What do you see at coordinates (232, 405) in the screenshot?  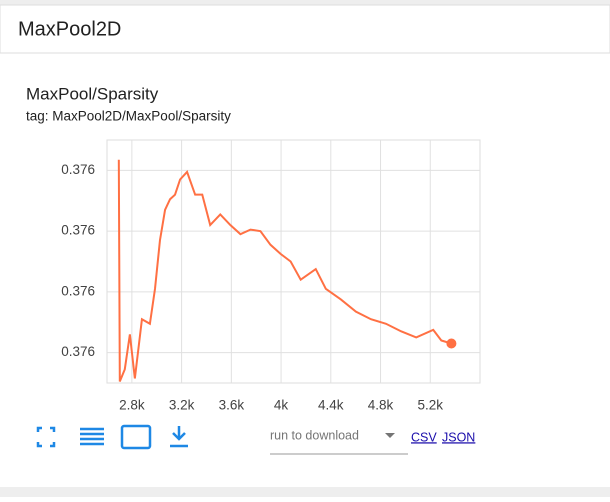 I see `x-tick-label: 3.6k` at bounding box center [232, 405].